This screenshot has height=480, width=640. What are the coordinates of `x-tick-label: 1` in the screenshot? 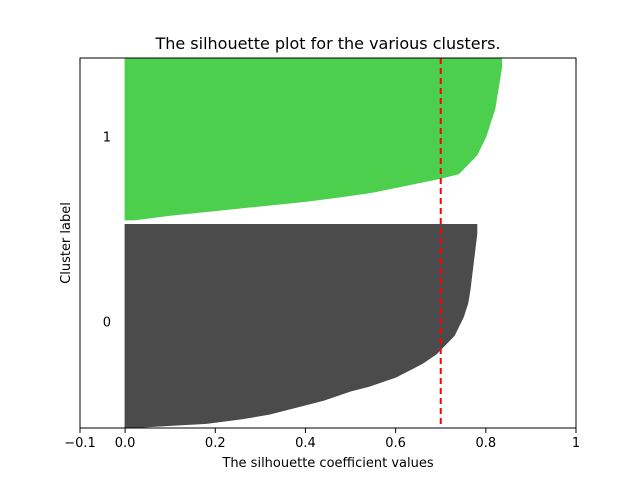 It's located at (576, 443).